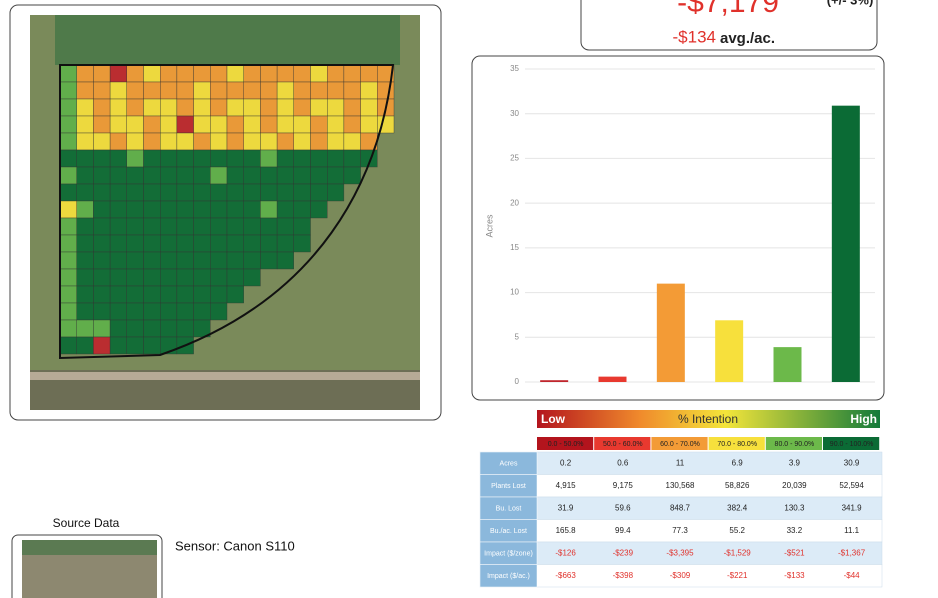  I want to click on y-tick-label: 30, so click(514, 113).